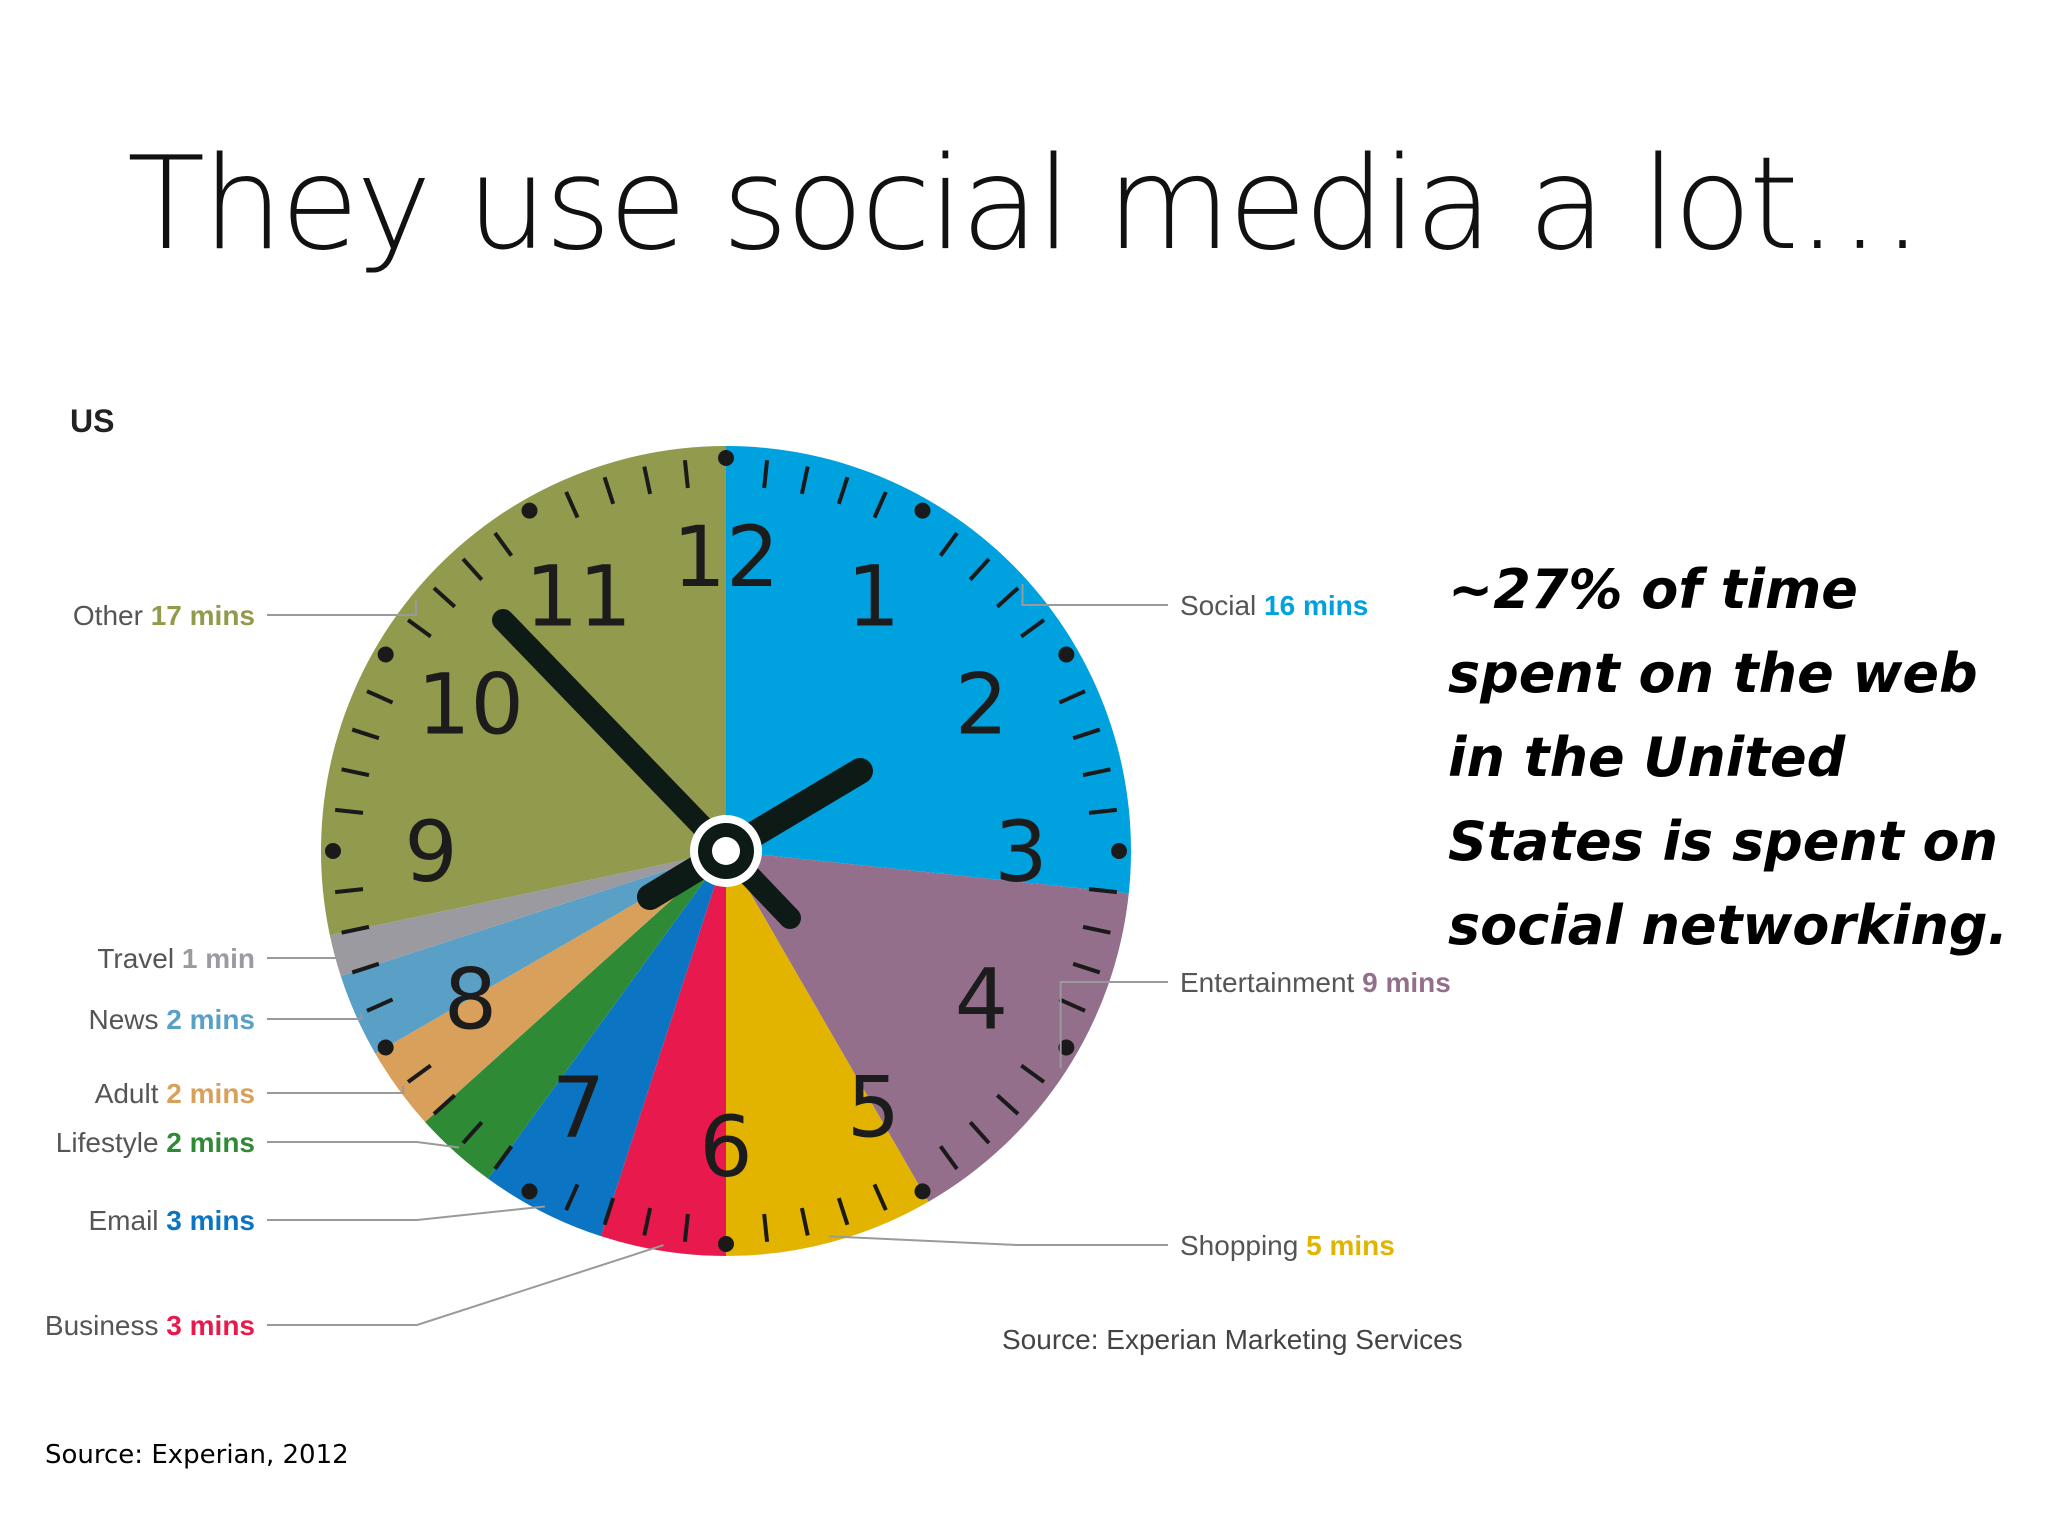 The width and height of the screenshot is (2048, 1536). Describe the element at coordinates (470, 705) in the screenshot. I see `clock-numeral: 10` at that location.